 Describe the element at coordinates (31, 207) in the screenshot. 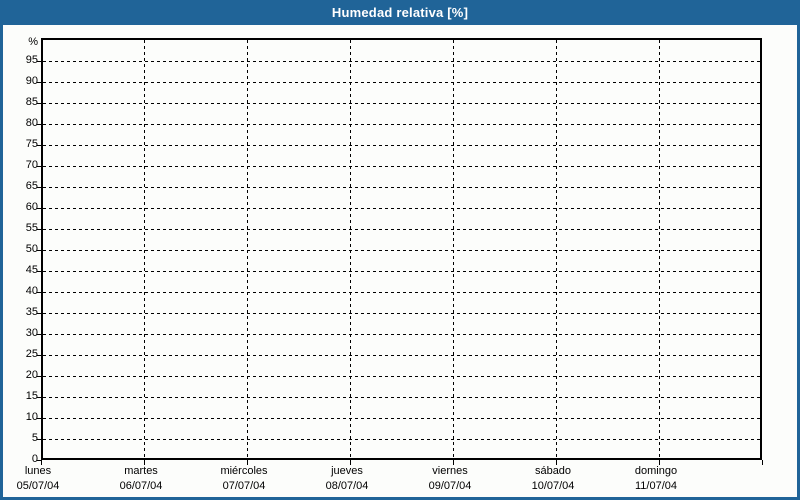

I see `y-axis-label: 60` at that location.